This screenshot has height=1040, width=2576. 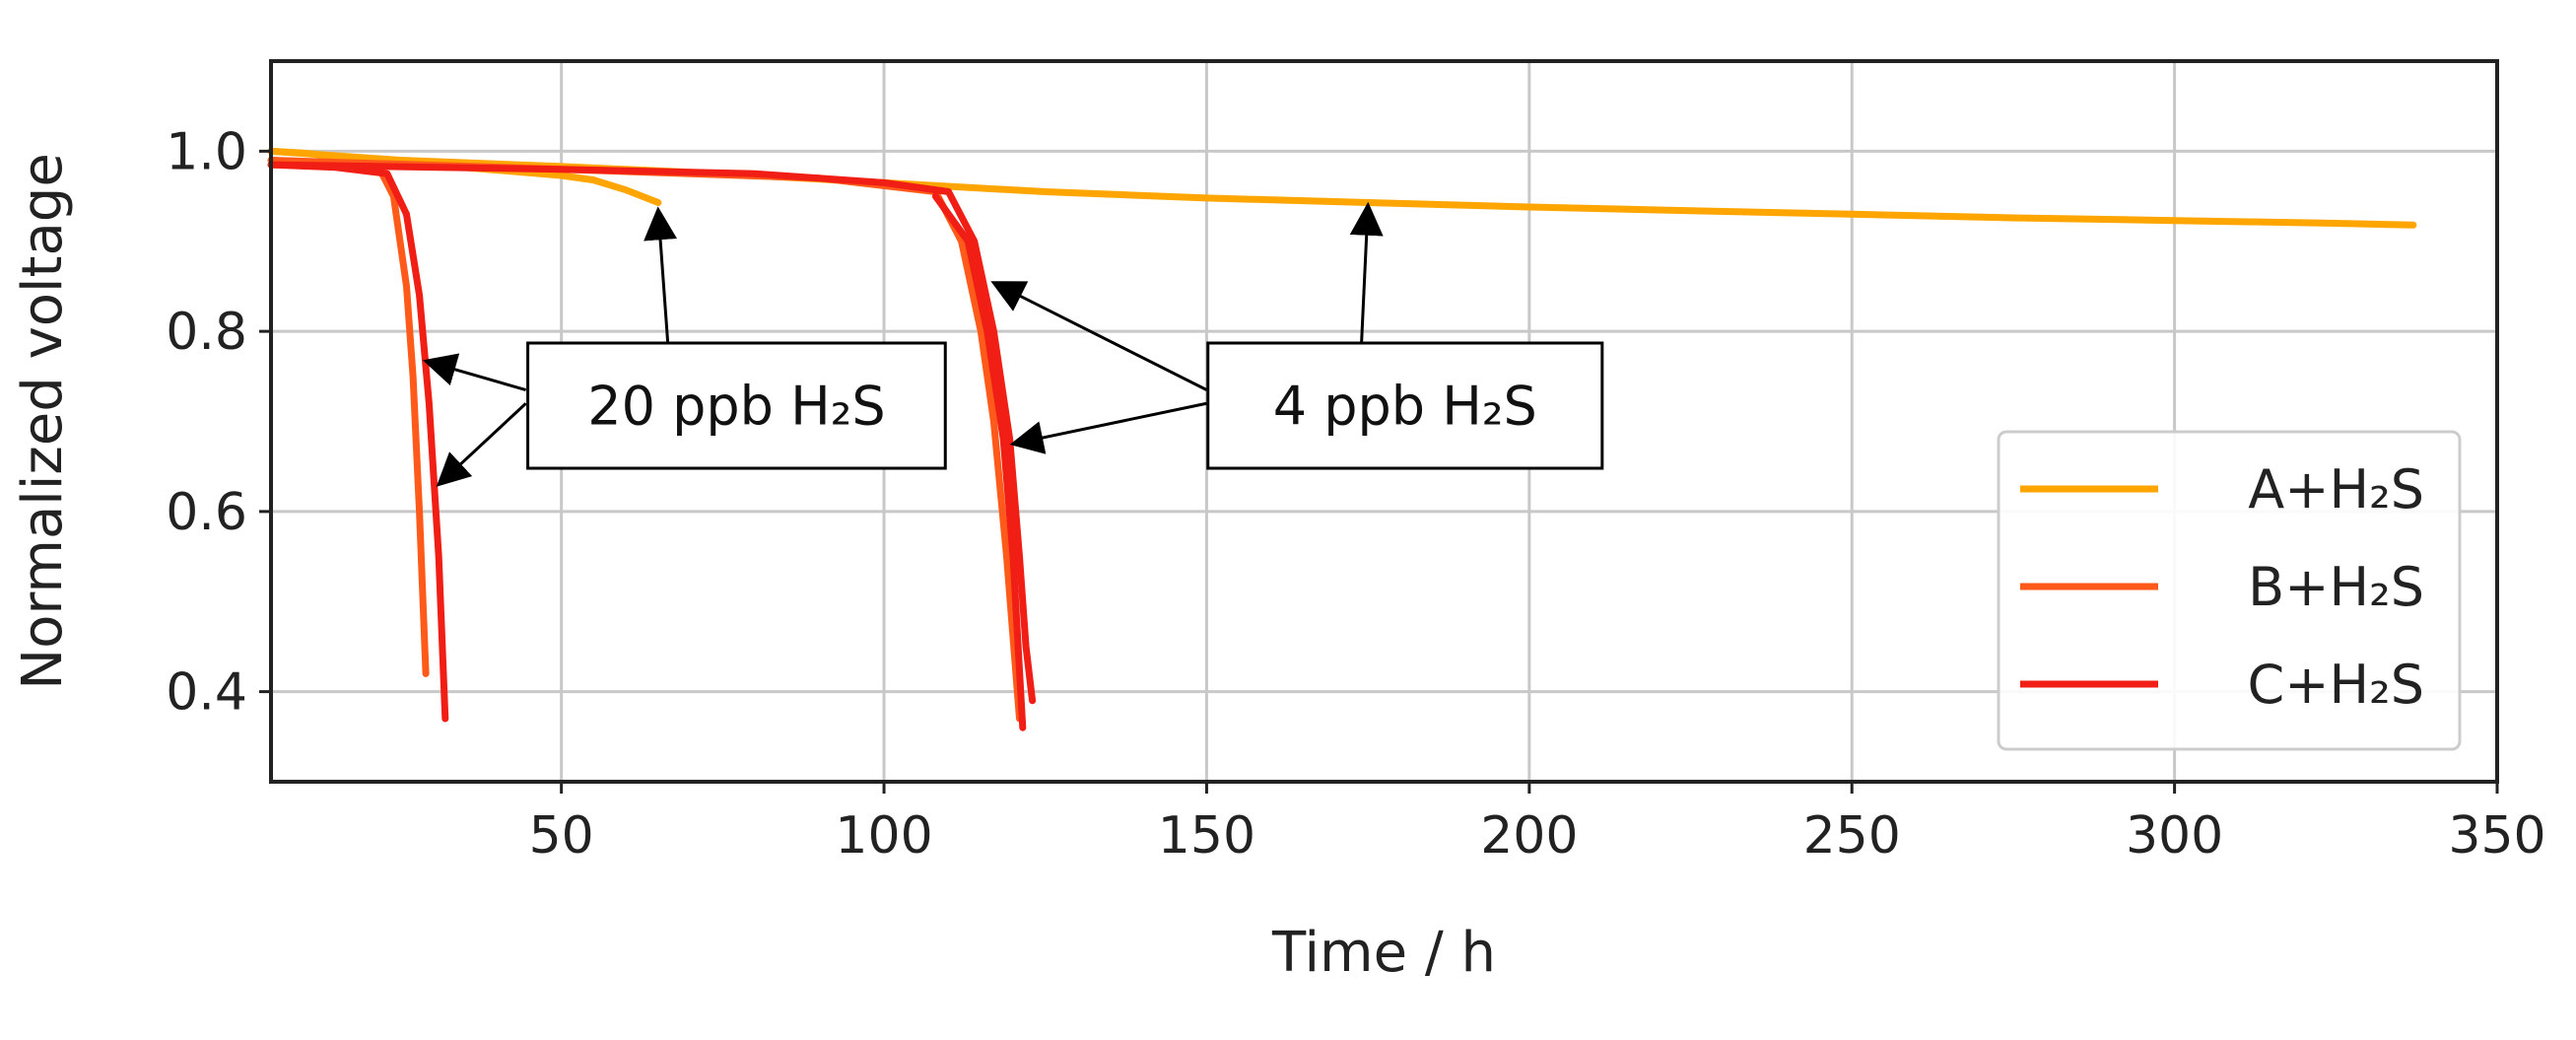 I want to click on y-tick-label: 0.6, so click(x=206, y=512).